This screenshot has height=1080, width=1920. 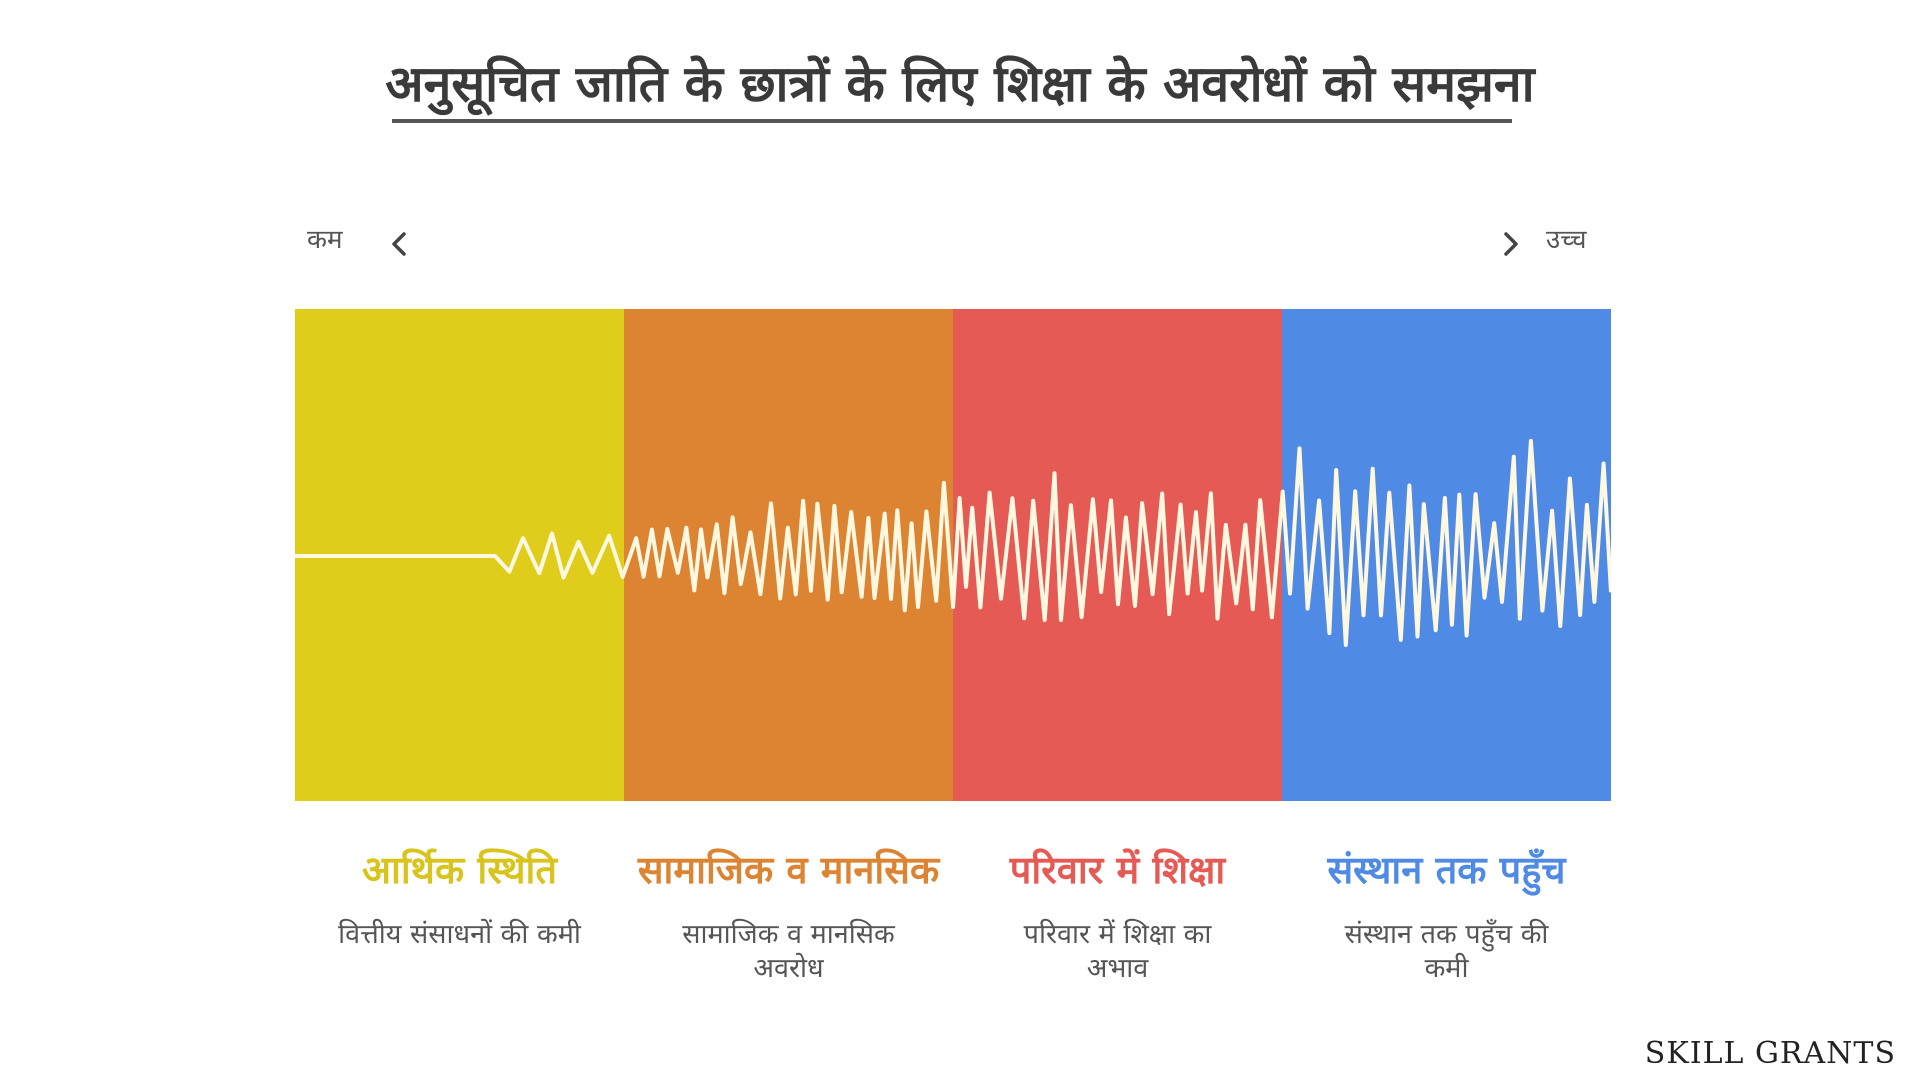 What do you see at coordinates (1117, 870) in the screenshot?
I see `category-title: परिवार में शिक्षा` at bounding box center [1117, 870].